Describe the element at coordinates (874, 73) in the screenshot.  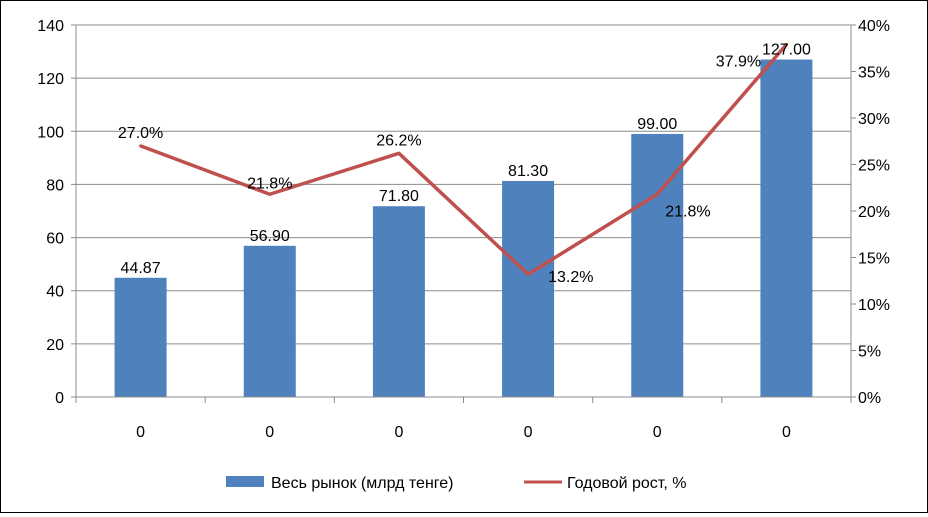
I see `right-axis-tick-label: 35%` at that location.